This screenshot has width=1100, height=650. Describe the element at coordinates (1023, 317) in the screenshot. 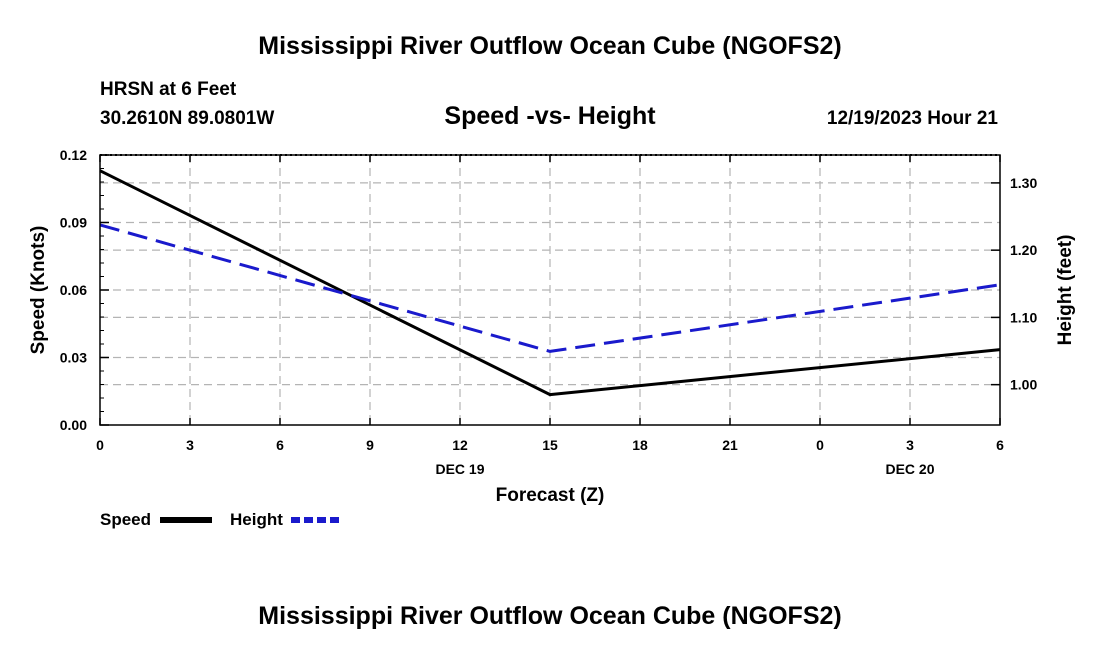

I see `y2-tick-label: 1.10` at that location.